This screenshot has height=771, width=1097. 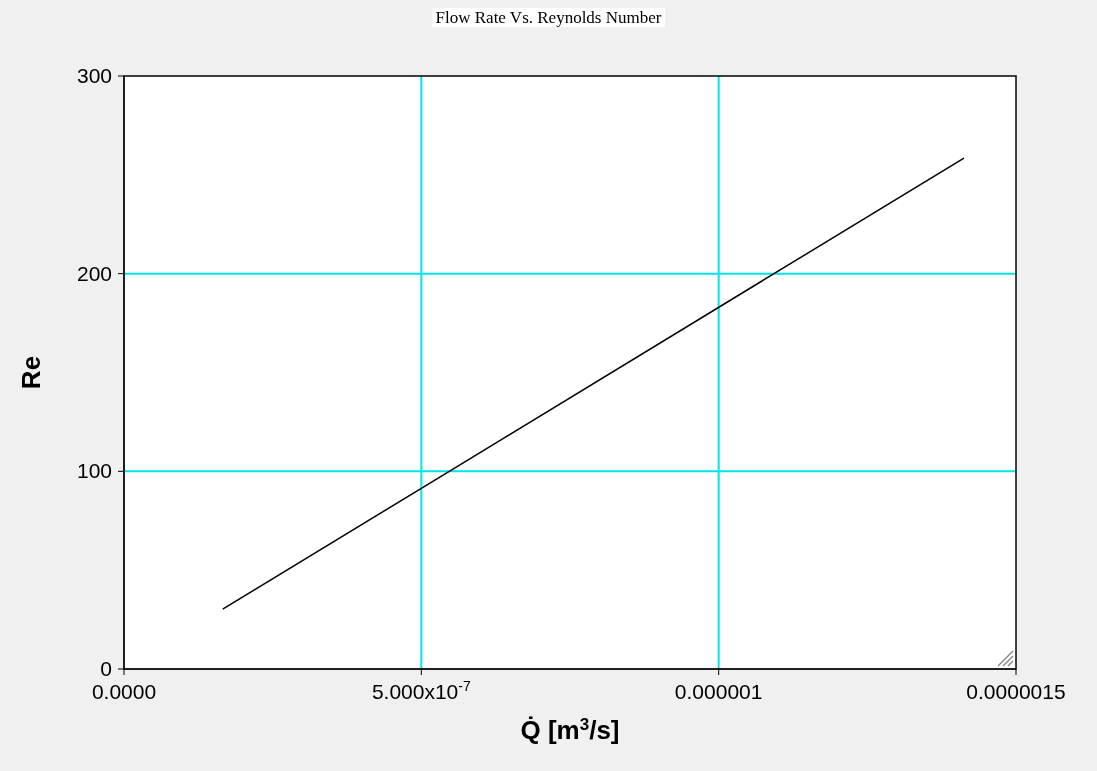 What do you see at coordinates (106, 668) in the screenshot?
I see `y-tick-label: 0` at bounding box center [106, 668].